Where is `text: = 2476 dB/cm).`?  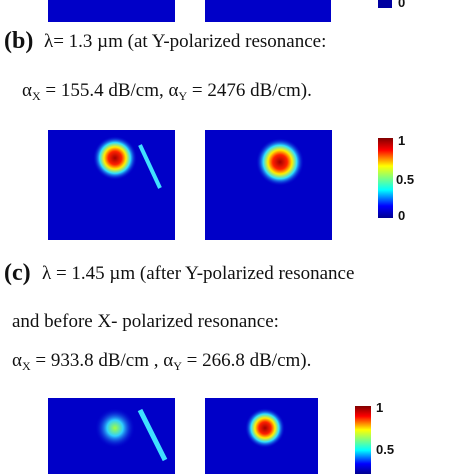 text: = 2476 dB/cm). is located at coordinates (249, 90).